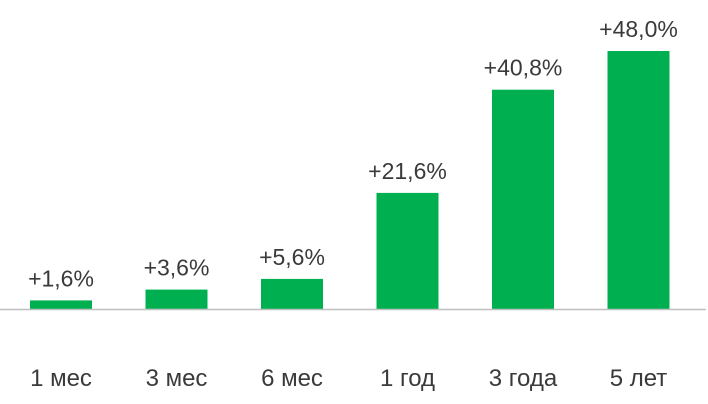 This screenshot has width=708, height=404. Describe the element at coordinates (523, 68) in the screenshot. I see `data-label-4: +40,8%` at that location.